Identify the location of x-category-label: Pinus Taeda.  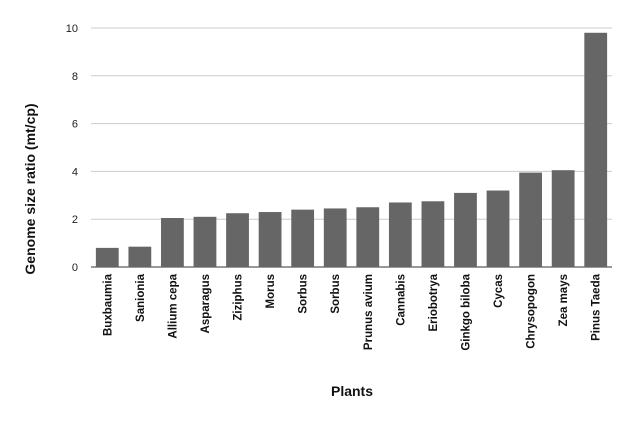
(597, 306).